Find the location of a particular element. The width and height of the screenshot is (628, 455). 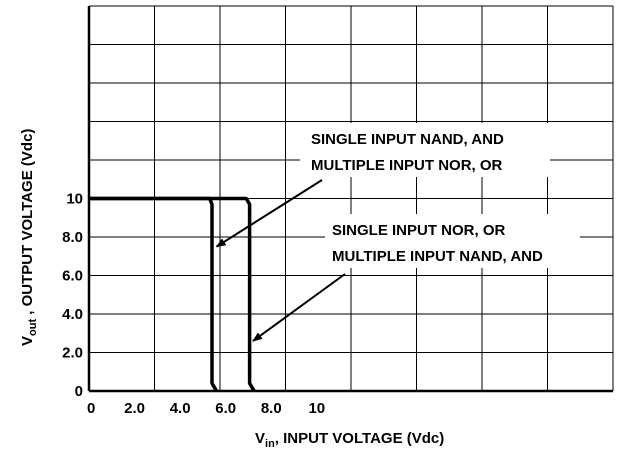

x-tick-label: 4.0 is located at coordinates (180, 408).